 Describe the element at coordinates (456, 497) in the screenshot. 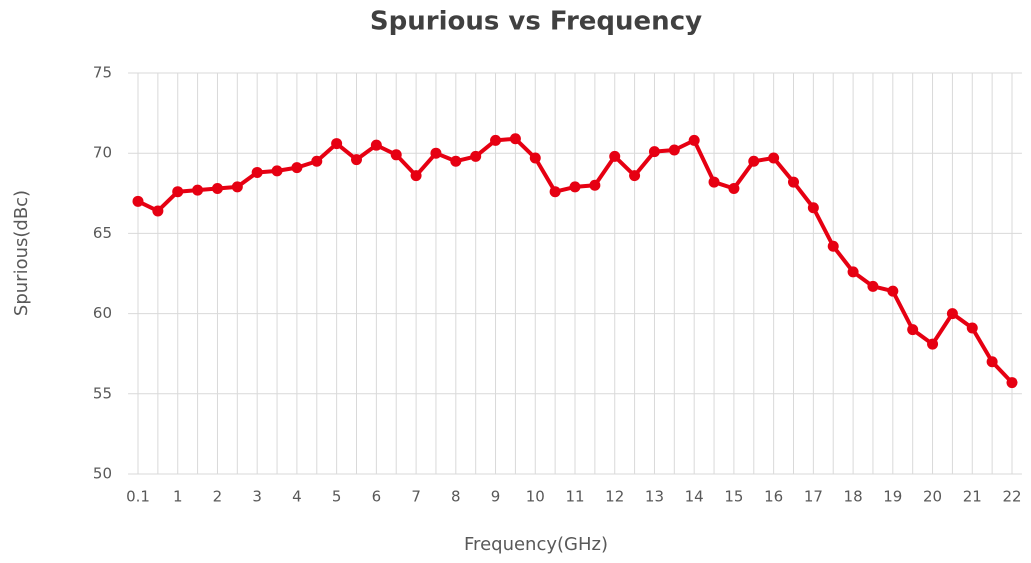

I see `x-tick-label: 8` at that location.